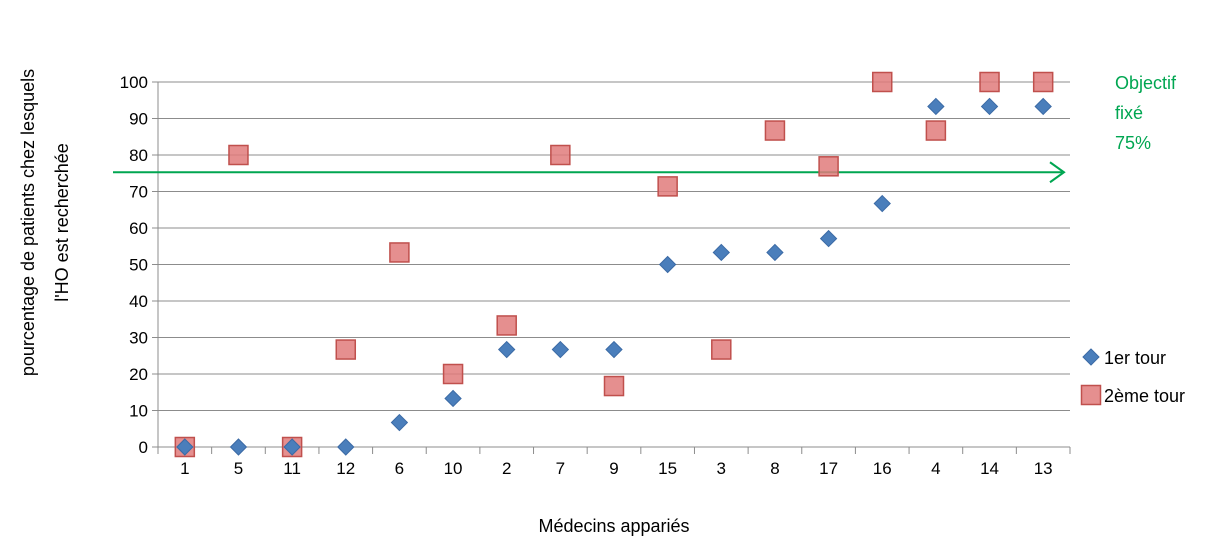 This screenshot has height=539, width=1227. I want to click on x-tick-label: 8, so click(774, 468).